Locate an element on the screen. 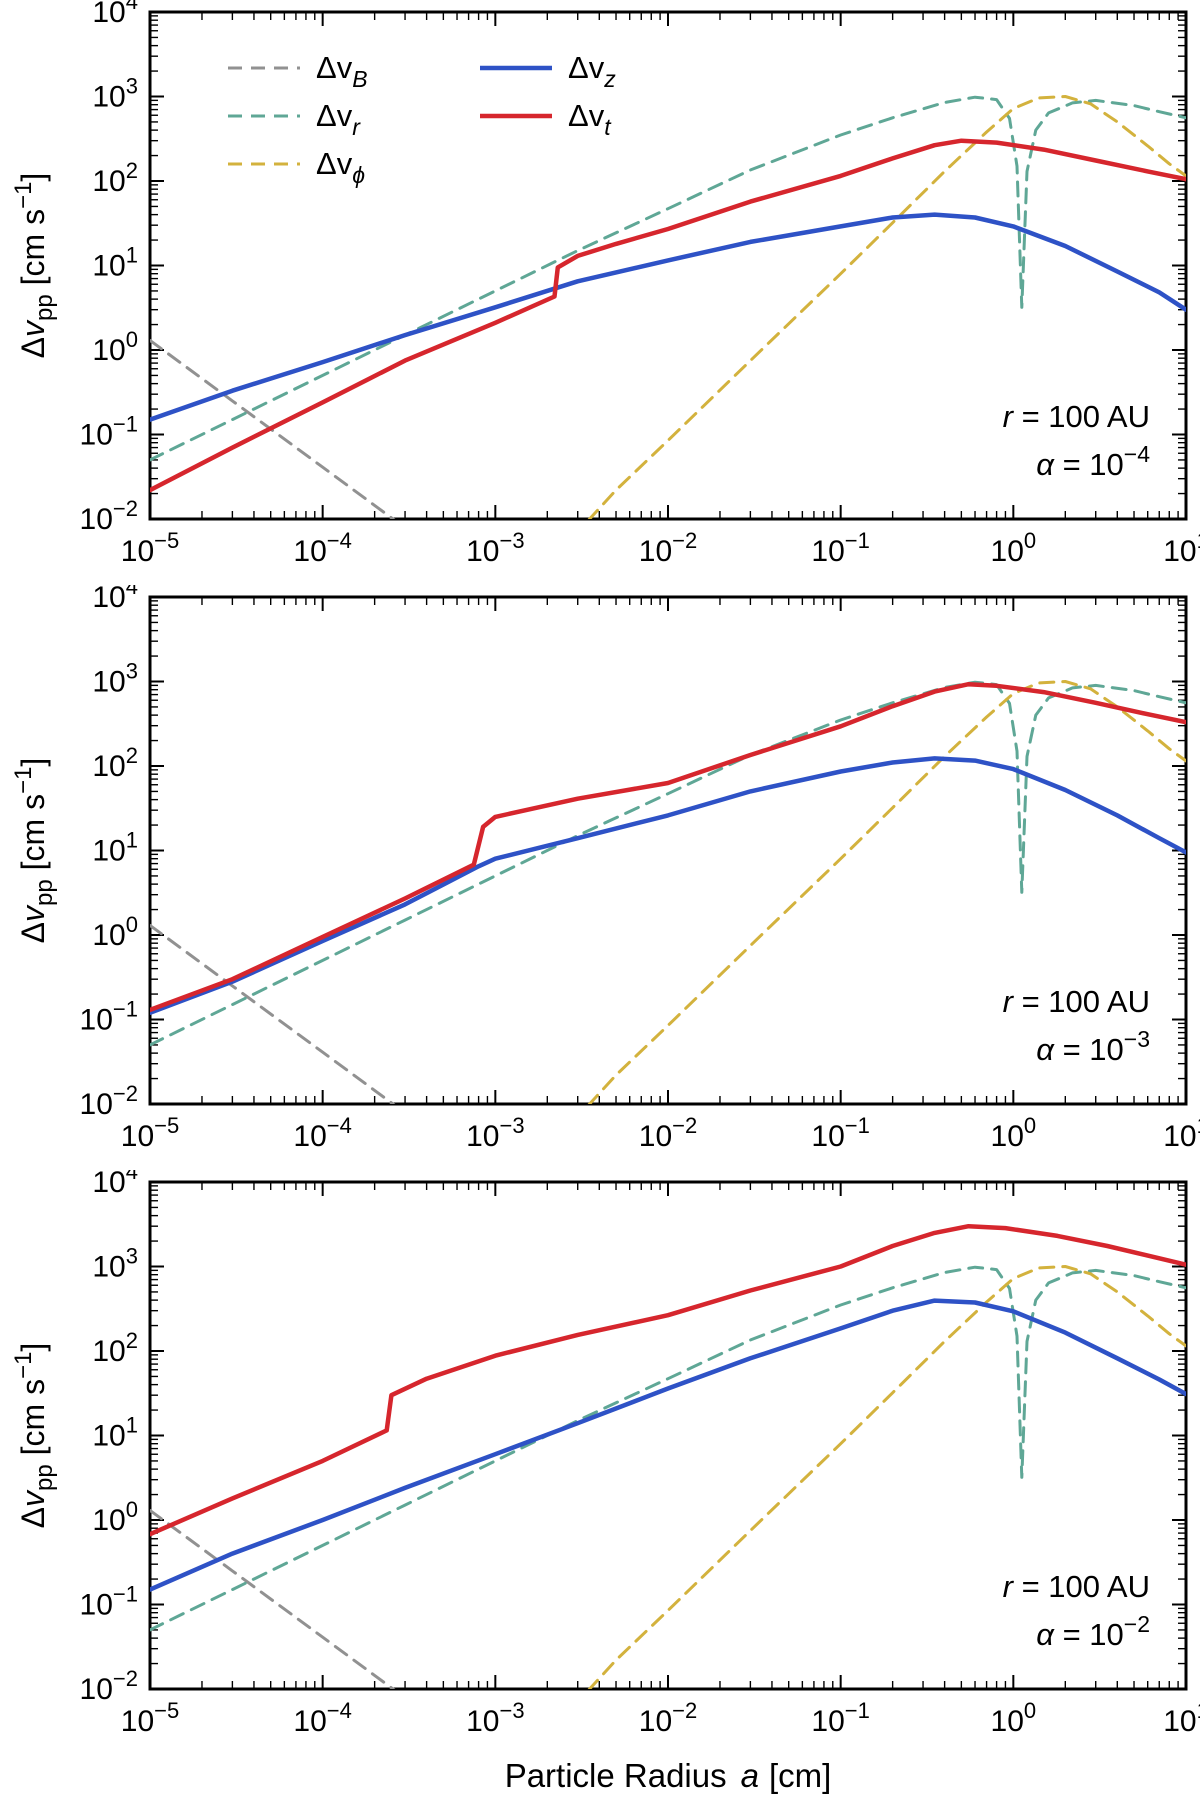  legend-label-t: Δvt is located at coordinates (590, 119).